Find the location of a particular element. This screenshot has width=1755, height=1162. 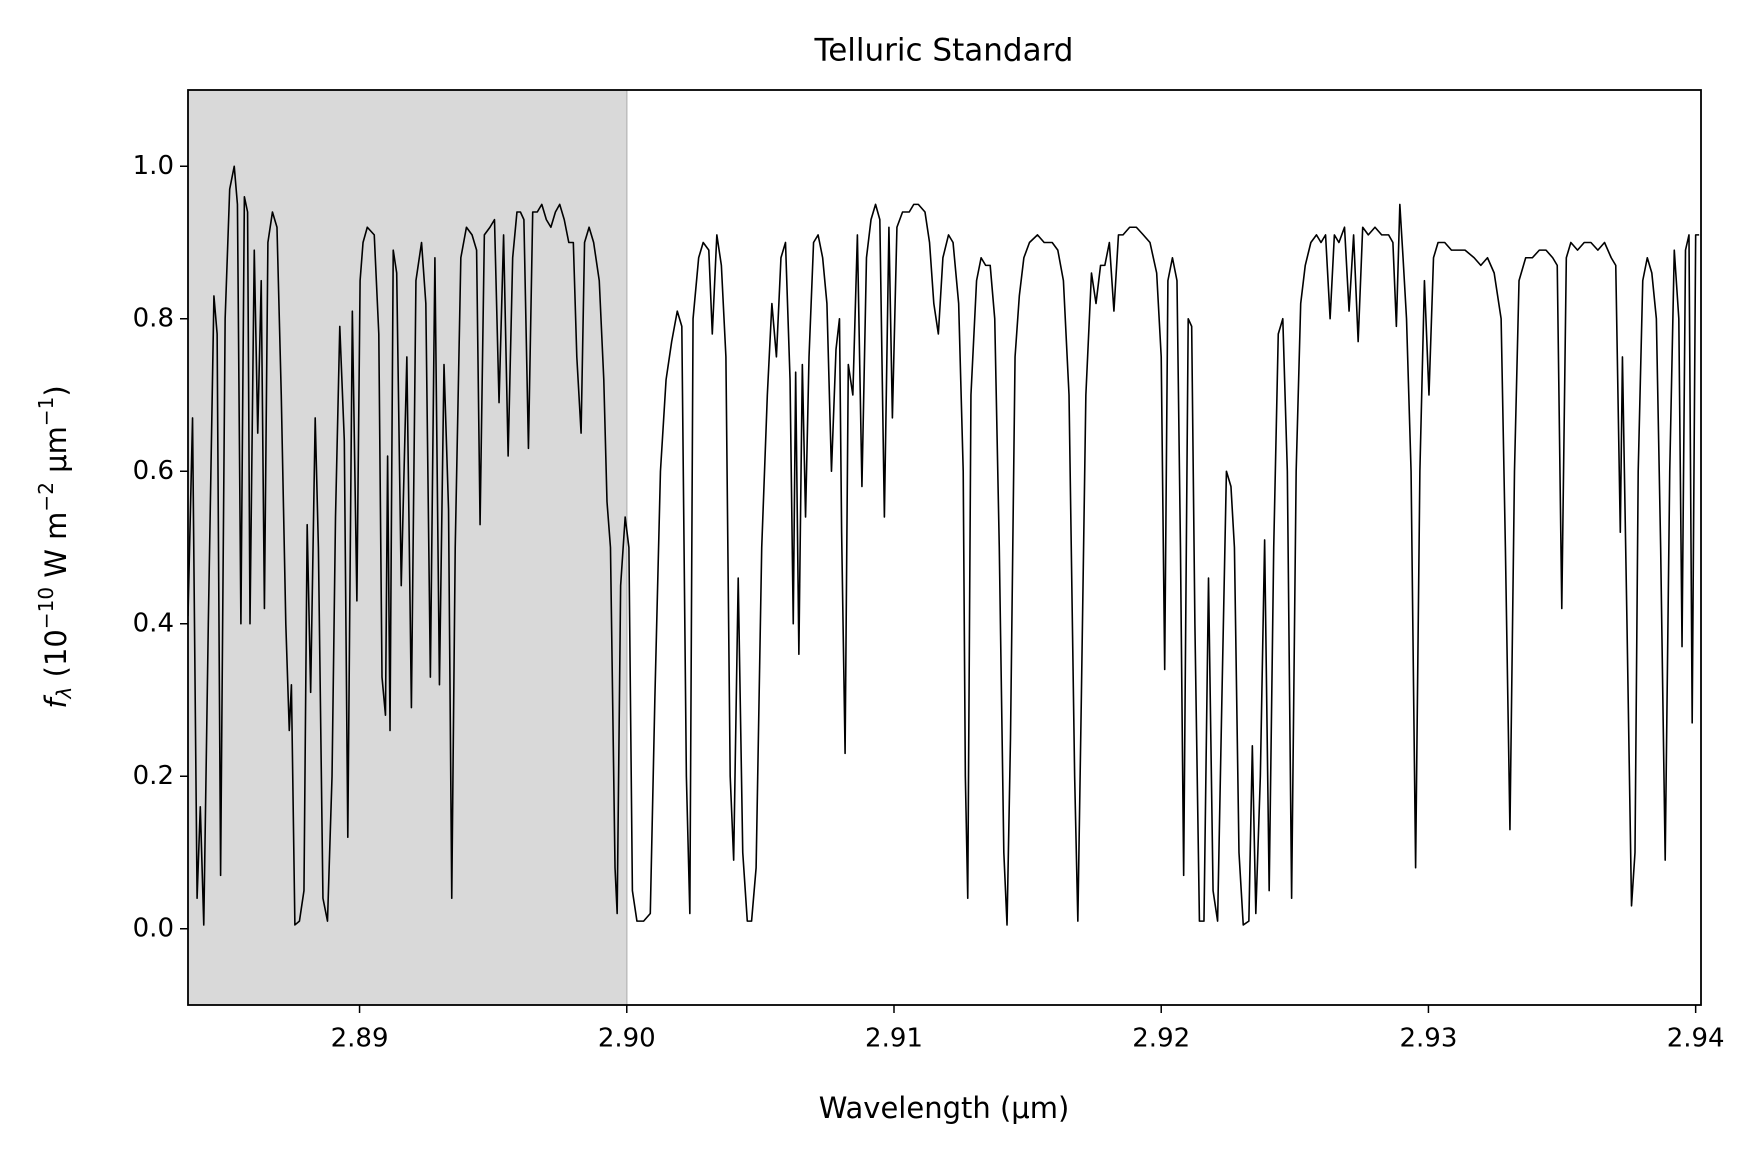

y-tick-label: 0.6 is located at coordinates (153, 471).